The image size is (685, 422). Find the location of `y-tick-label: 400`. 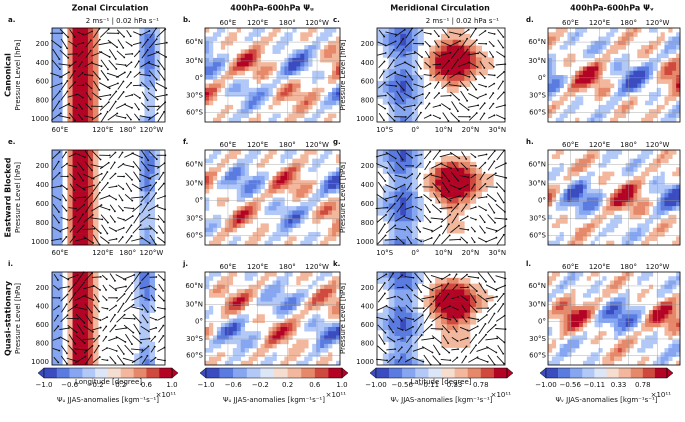

y-tick-label: 400 is located at coordinates (42, 63).